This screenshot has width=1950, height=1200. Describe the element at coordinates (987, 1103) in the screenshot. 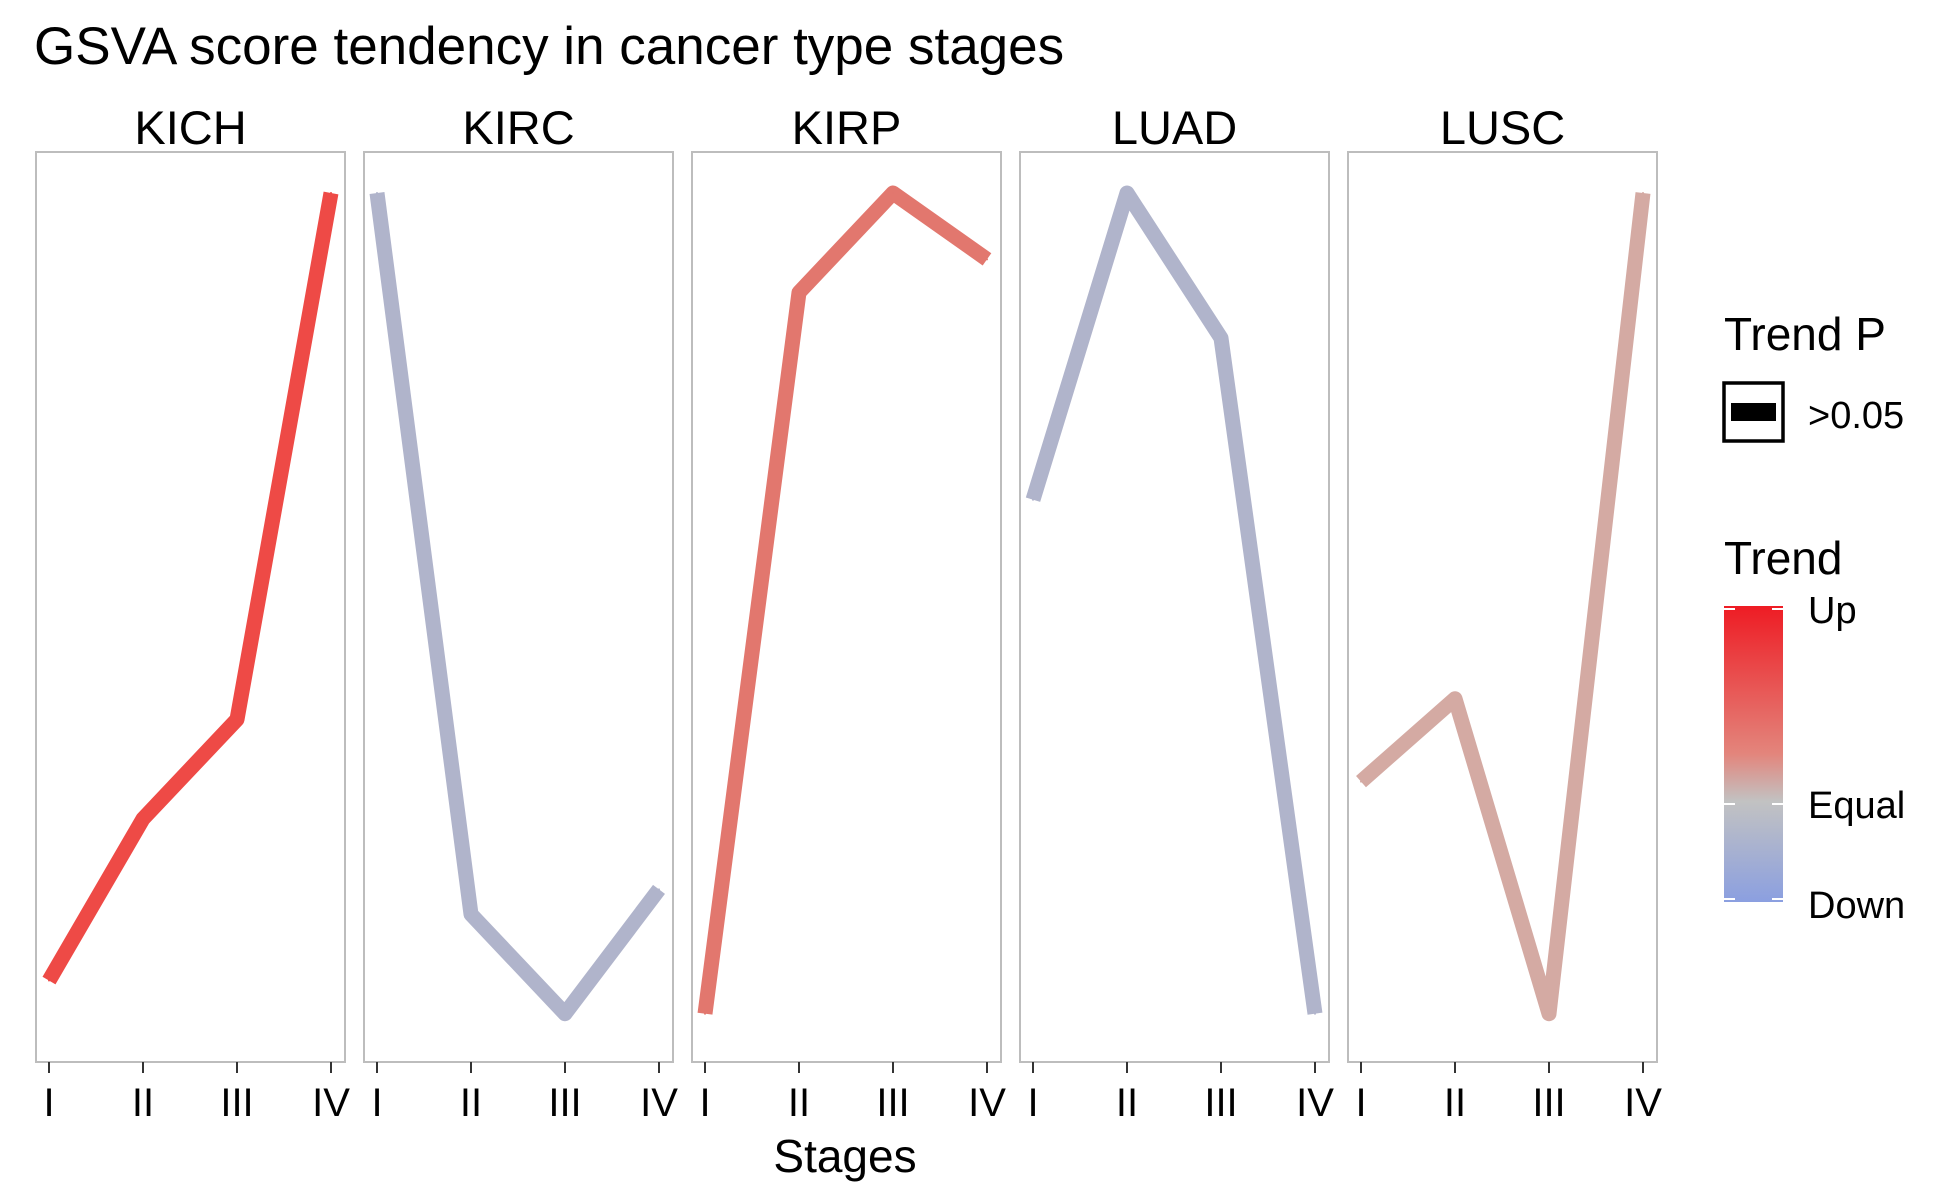

I see `x-tick-label-kirp-iv: IV` at that location.